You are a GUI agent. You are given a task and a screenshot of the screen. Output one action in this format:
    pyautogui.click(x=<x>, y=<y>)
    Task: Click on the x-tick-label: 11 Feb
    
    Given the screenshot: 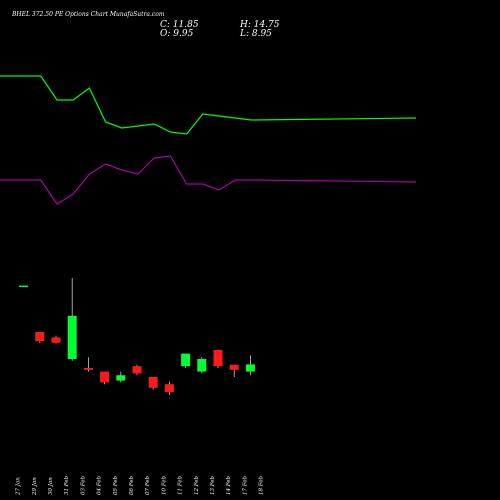 What is the action you would take?
    pyautogui.click(x=181, y=485)
    